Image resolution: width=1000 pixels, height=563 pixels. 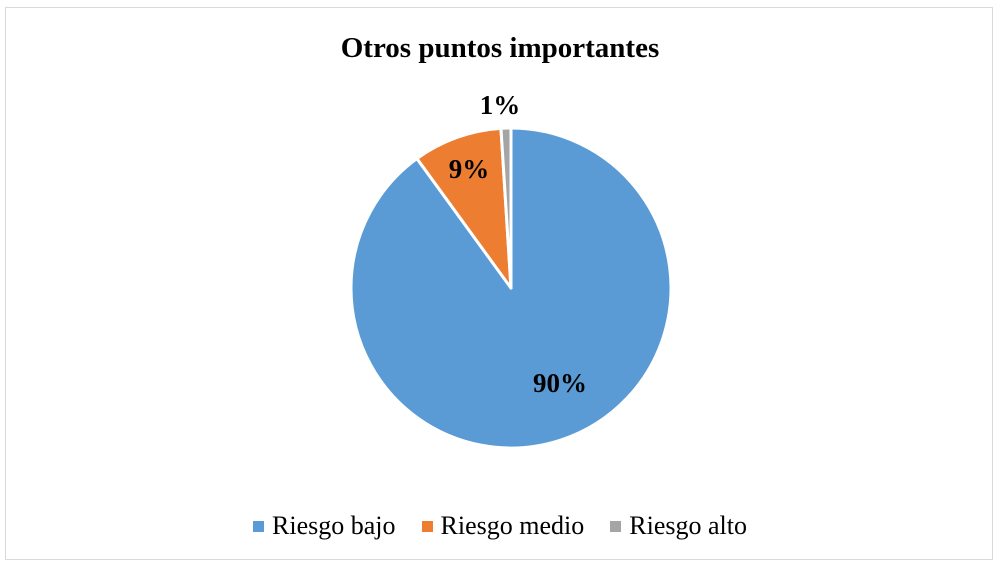 What do you see at coordinates (506, 208) in the screenshot?
I see `pie-slice-riesgo-alto` at bounding box center [506, 208].